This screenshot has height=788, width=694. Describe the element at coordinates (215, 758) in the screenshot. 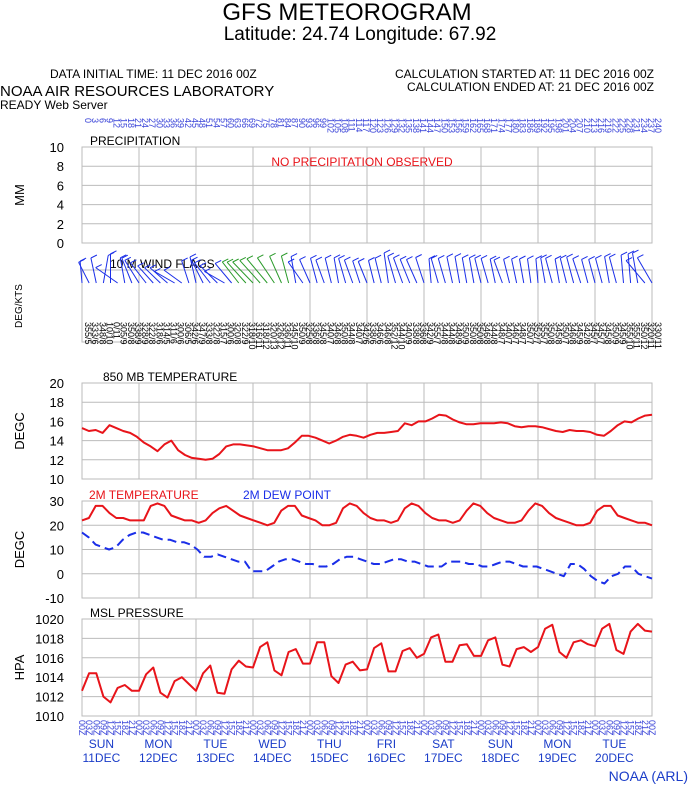

I see `date-label: 13DEC` at that location.